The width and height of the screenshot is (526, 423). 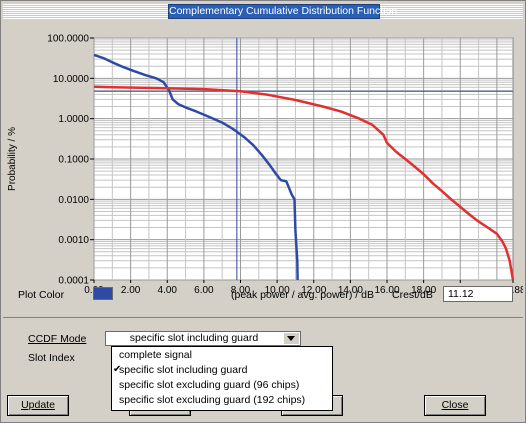 I want to click on x-tick-label: 2.00, so click(x=131, y=290).